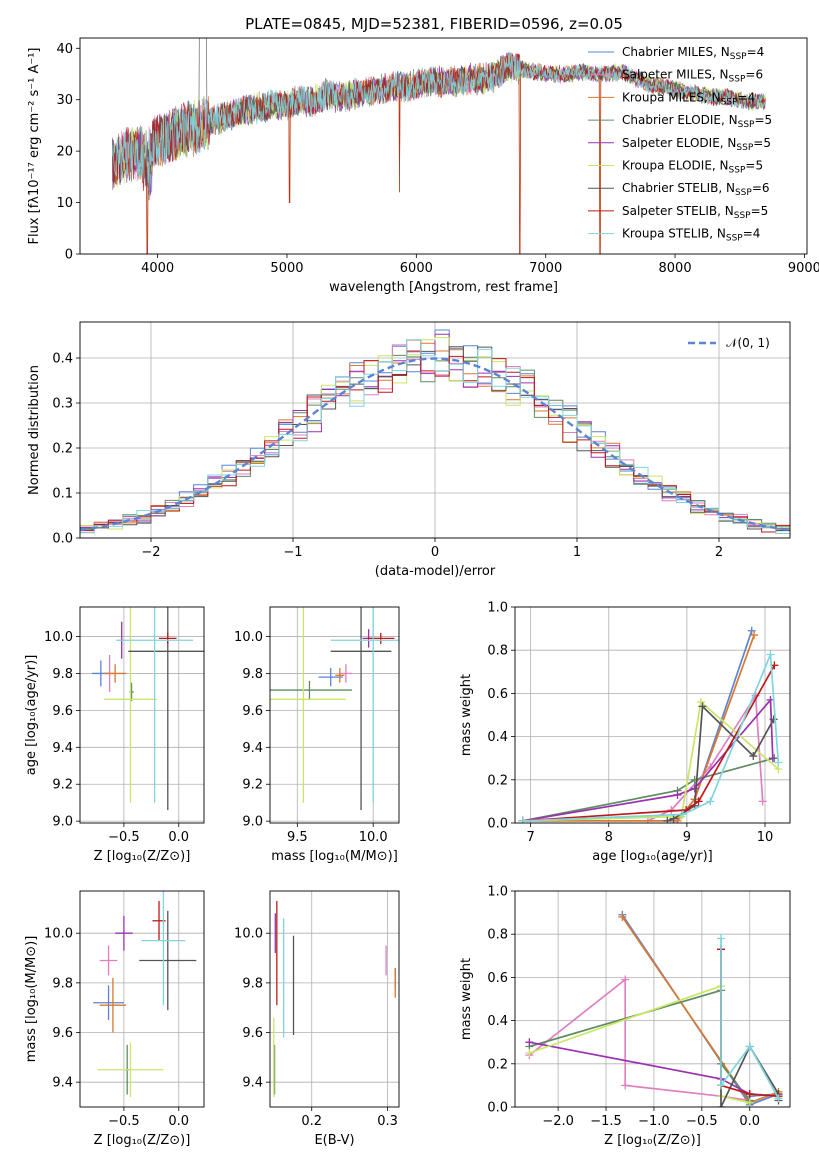 This screenshot has height=1174, width=819. What do you see at coordinates (466, 715) in the screenshot?
I see `y-axis-label: mass weight` at bounding box center [466, 715].